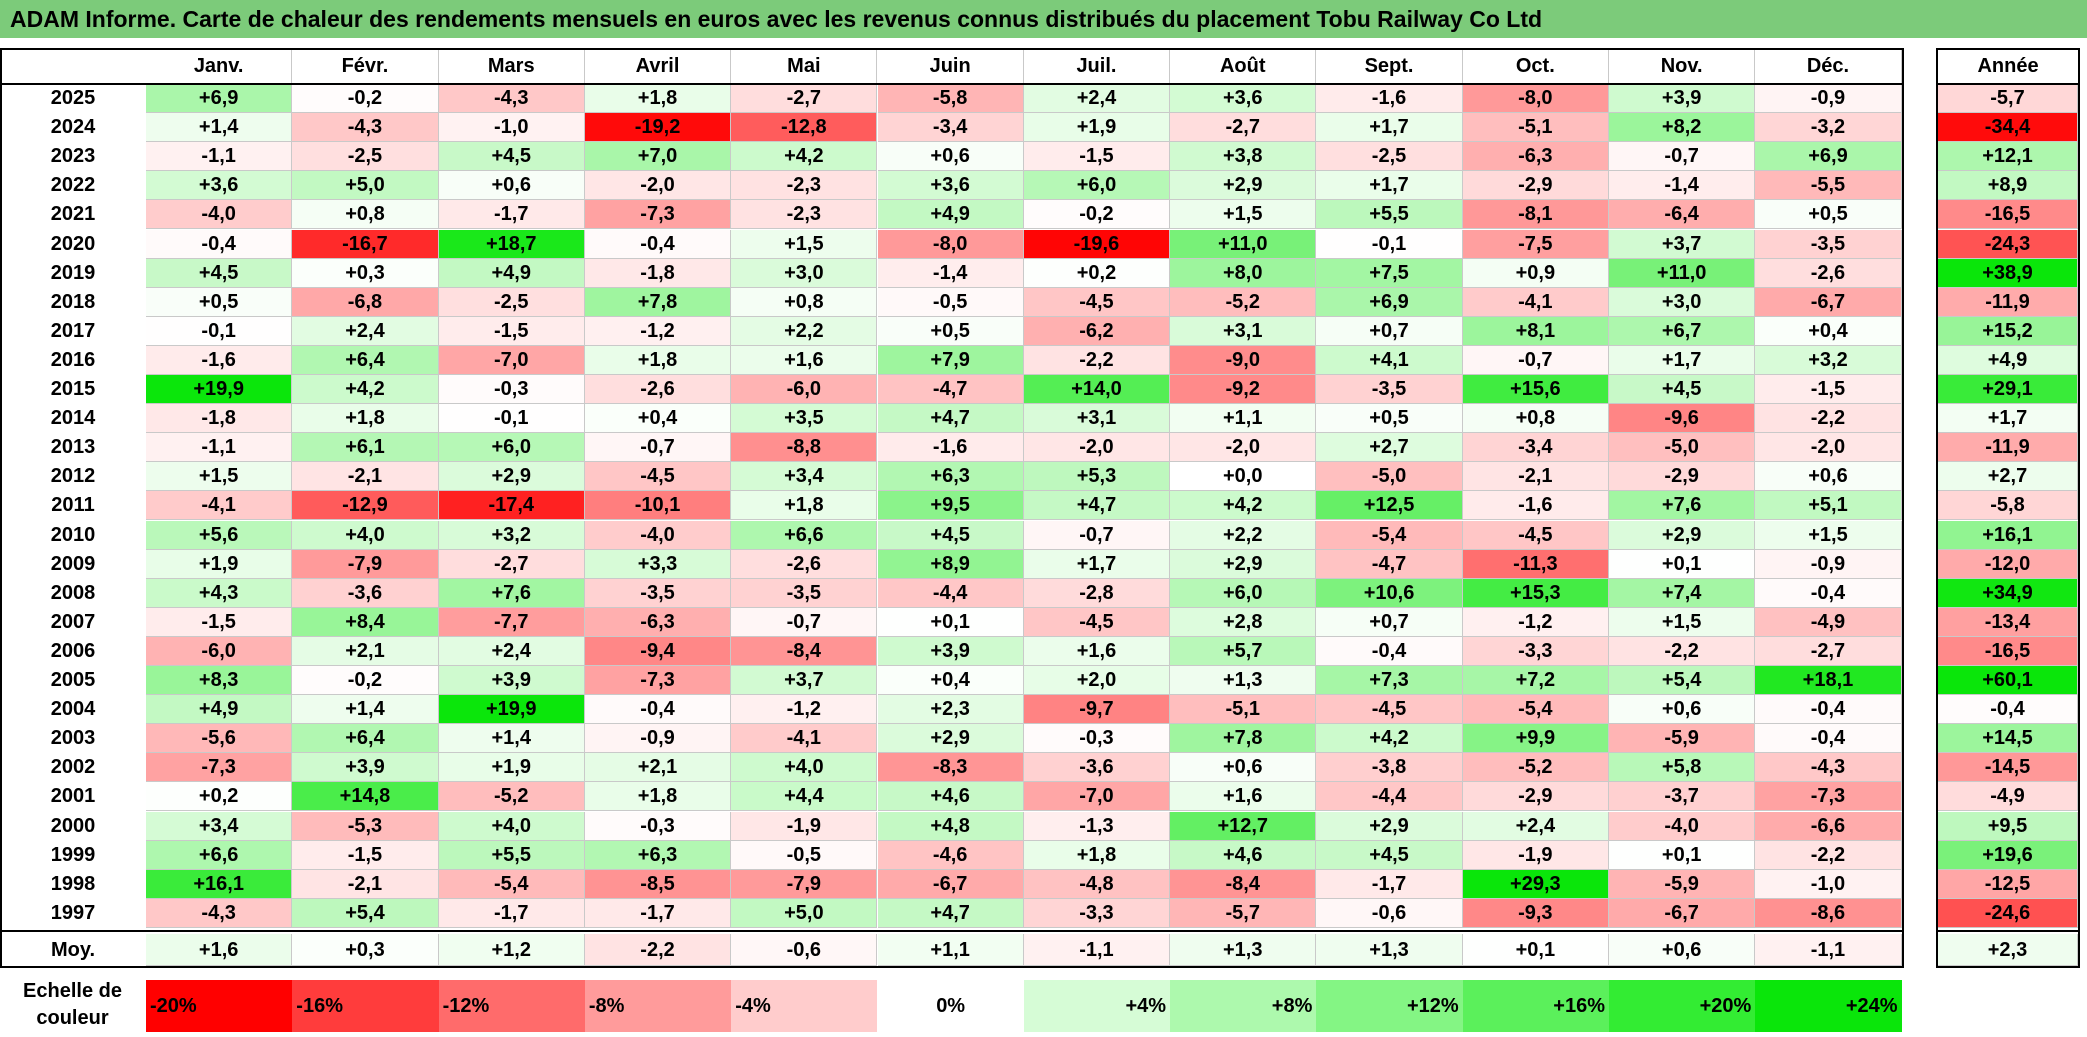 This screenshot has height=1037, width=2087. What do you see at coordinates (1097, 797) in the screenshot?
I see `heatmap-cell: -7,0` at bounding box center [1097, 797].